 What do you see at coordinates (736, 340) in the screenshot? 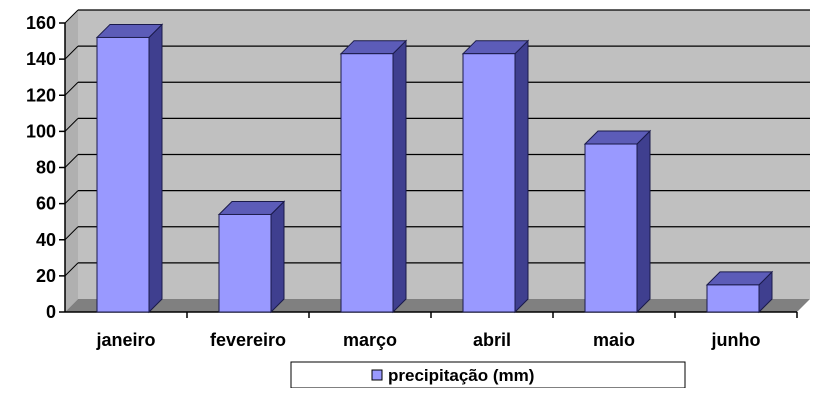
I see `x-tick-label: junho` at bounding box center [736, 340].